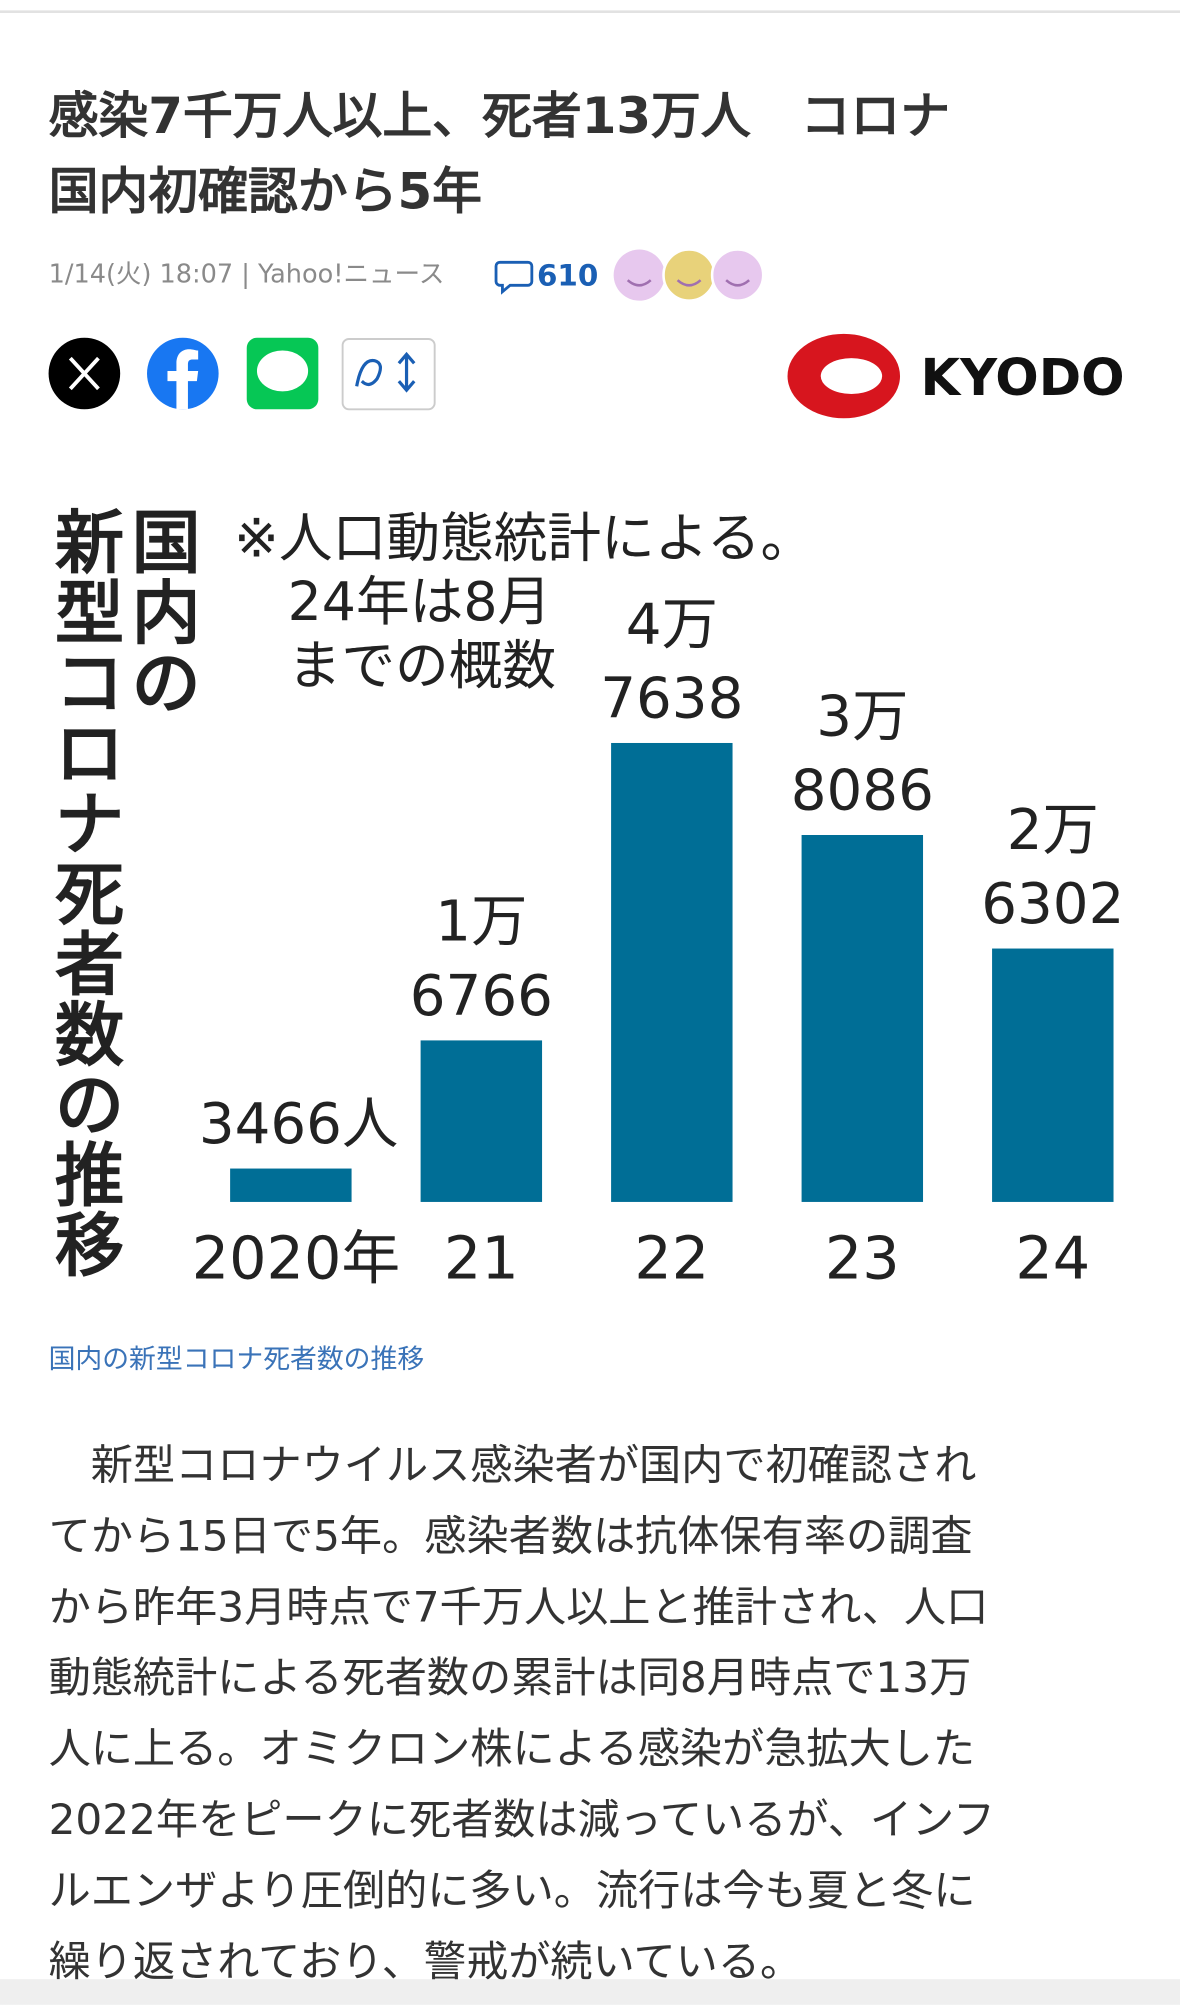 This screenshot has width=1180, height=2005. I want to click on data-label: 7638, so click(671, 698).